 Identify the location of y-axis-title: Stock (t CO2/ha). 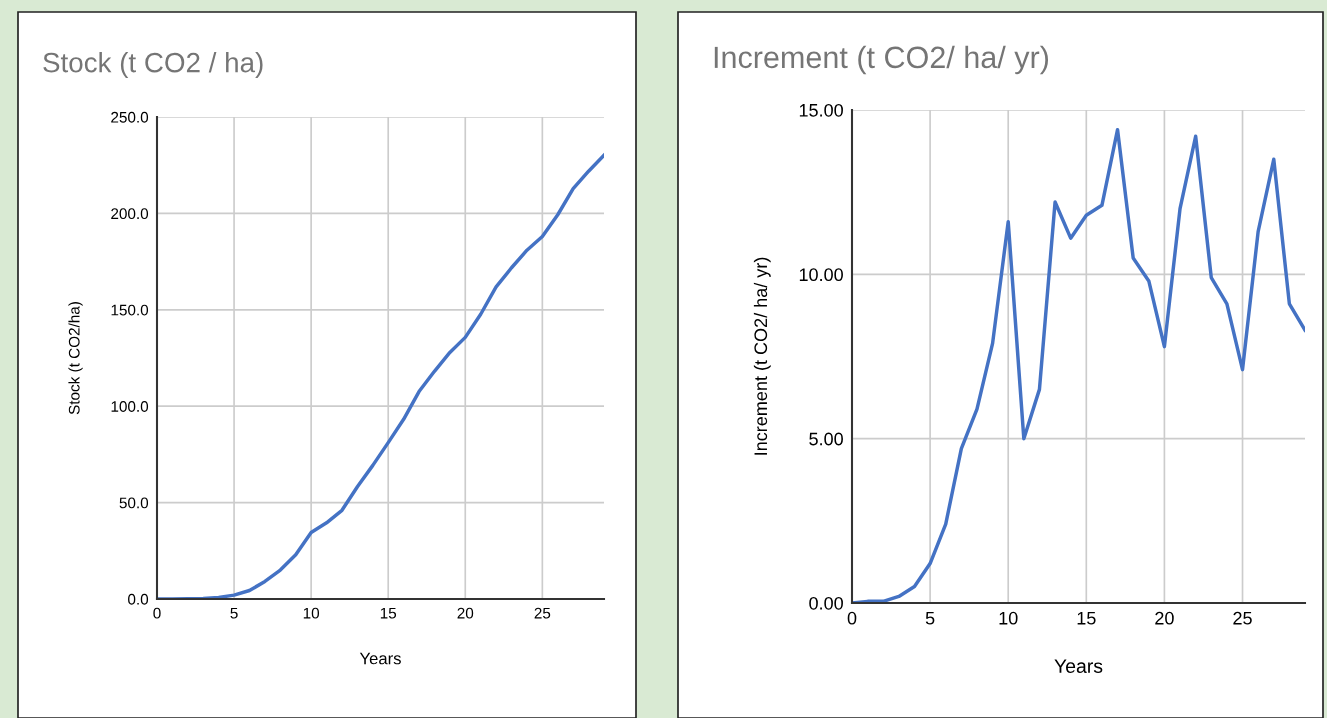
(75, 358).